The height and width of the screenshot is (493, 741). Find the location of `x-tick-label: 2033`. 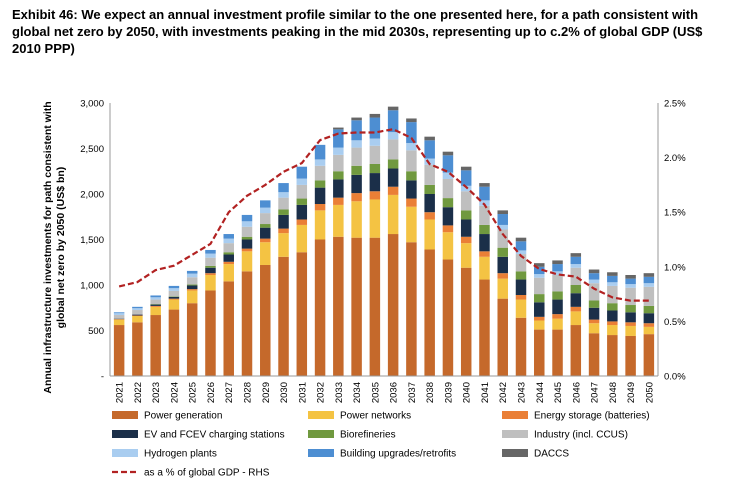

x-tick-label: 2033 is located at coordinates (339, 392).